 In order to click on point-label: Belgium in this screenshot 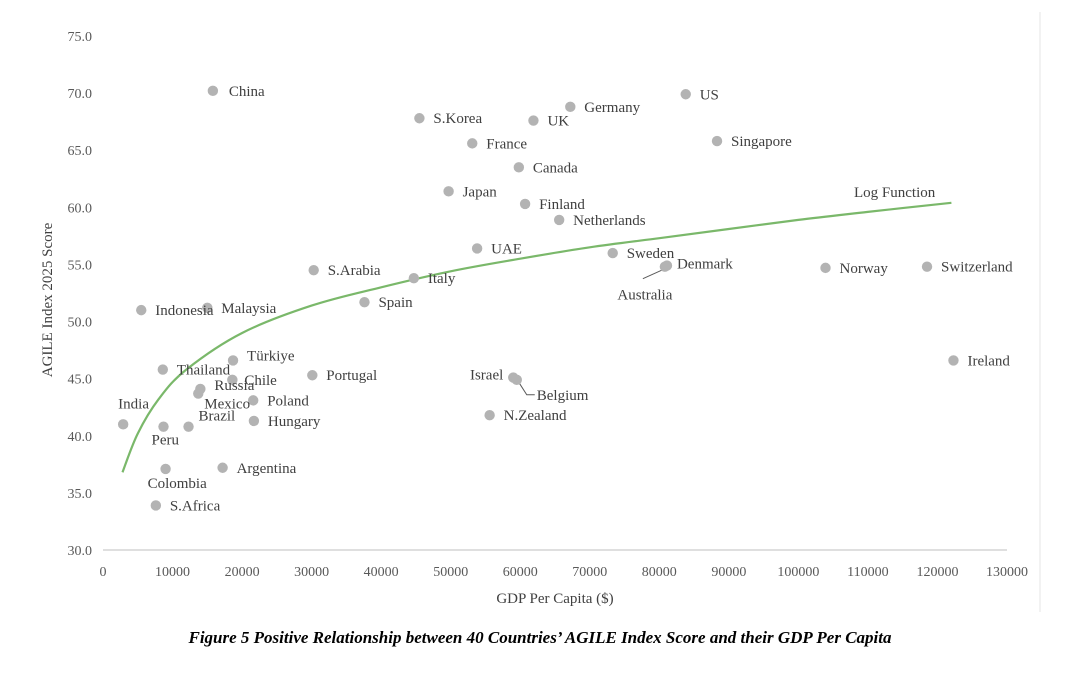, I will do `click(563, 396)`.